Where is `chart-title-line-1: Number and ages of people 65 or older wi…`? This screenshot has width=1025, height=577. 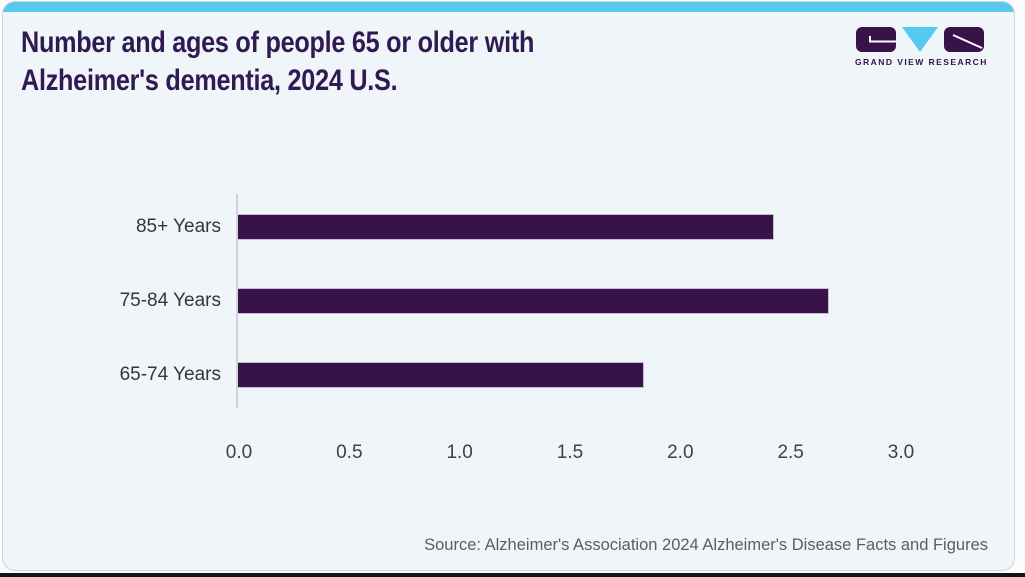 chart-title-line-1: Number and ages of people 65 or older wi… is located at coordinates (278, 42).